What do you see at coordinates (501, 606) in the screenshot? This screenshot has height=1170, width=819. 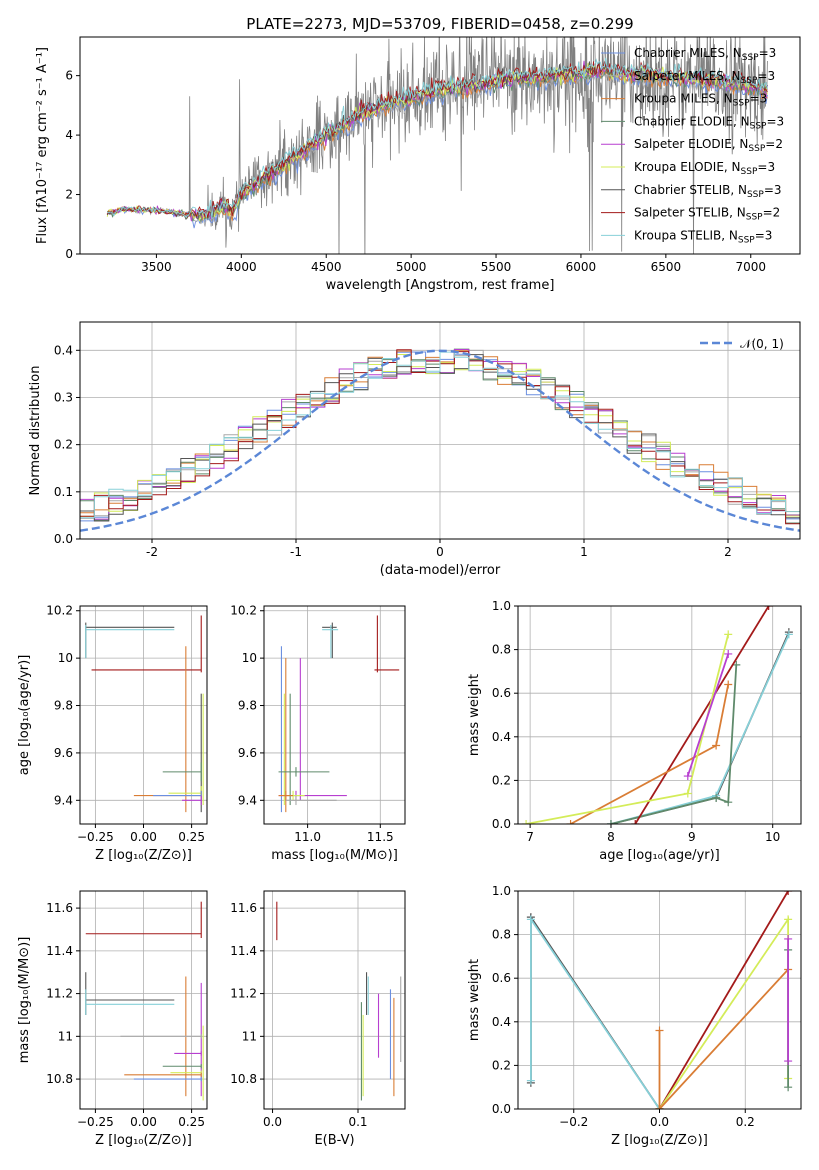 I see `y-tick-label: 1.0` at bounding box center [501, 606].